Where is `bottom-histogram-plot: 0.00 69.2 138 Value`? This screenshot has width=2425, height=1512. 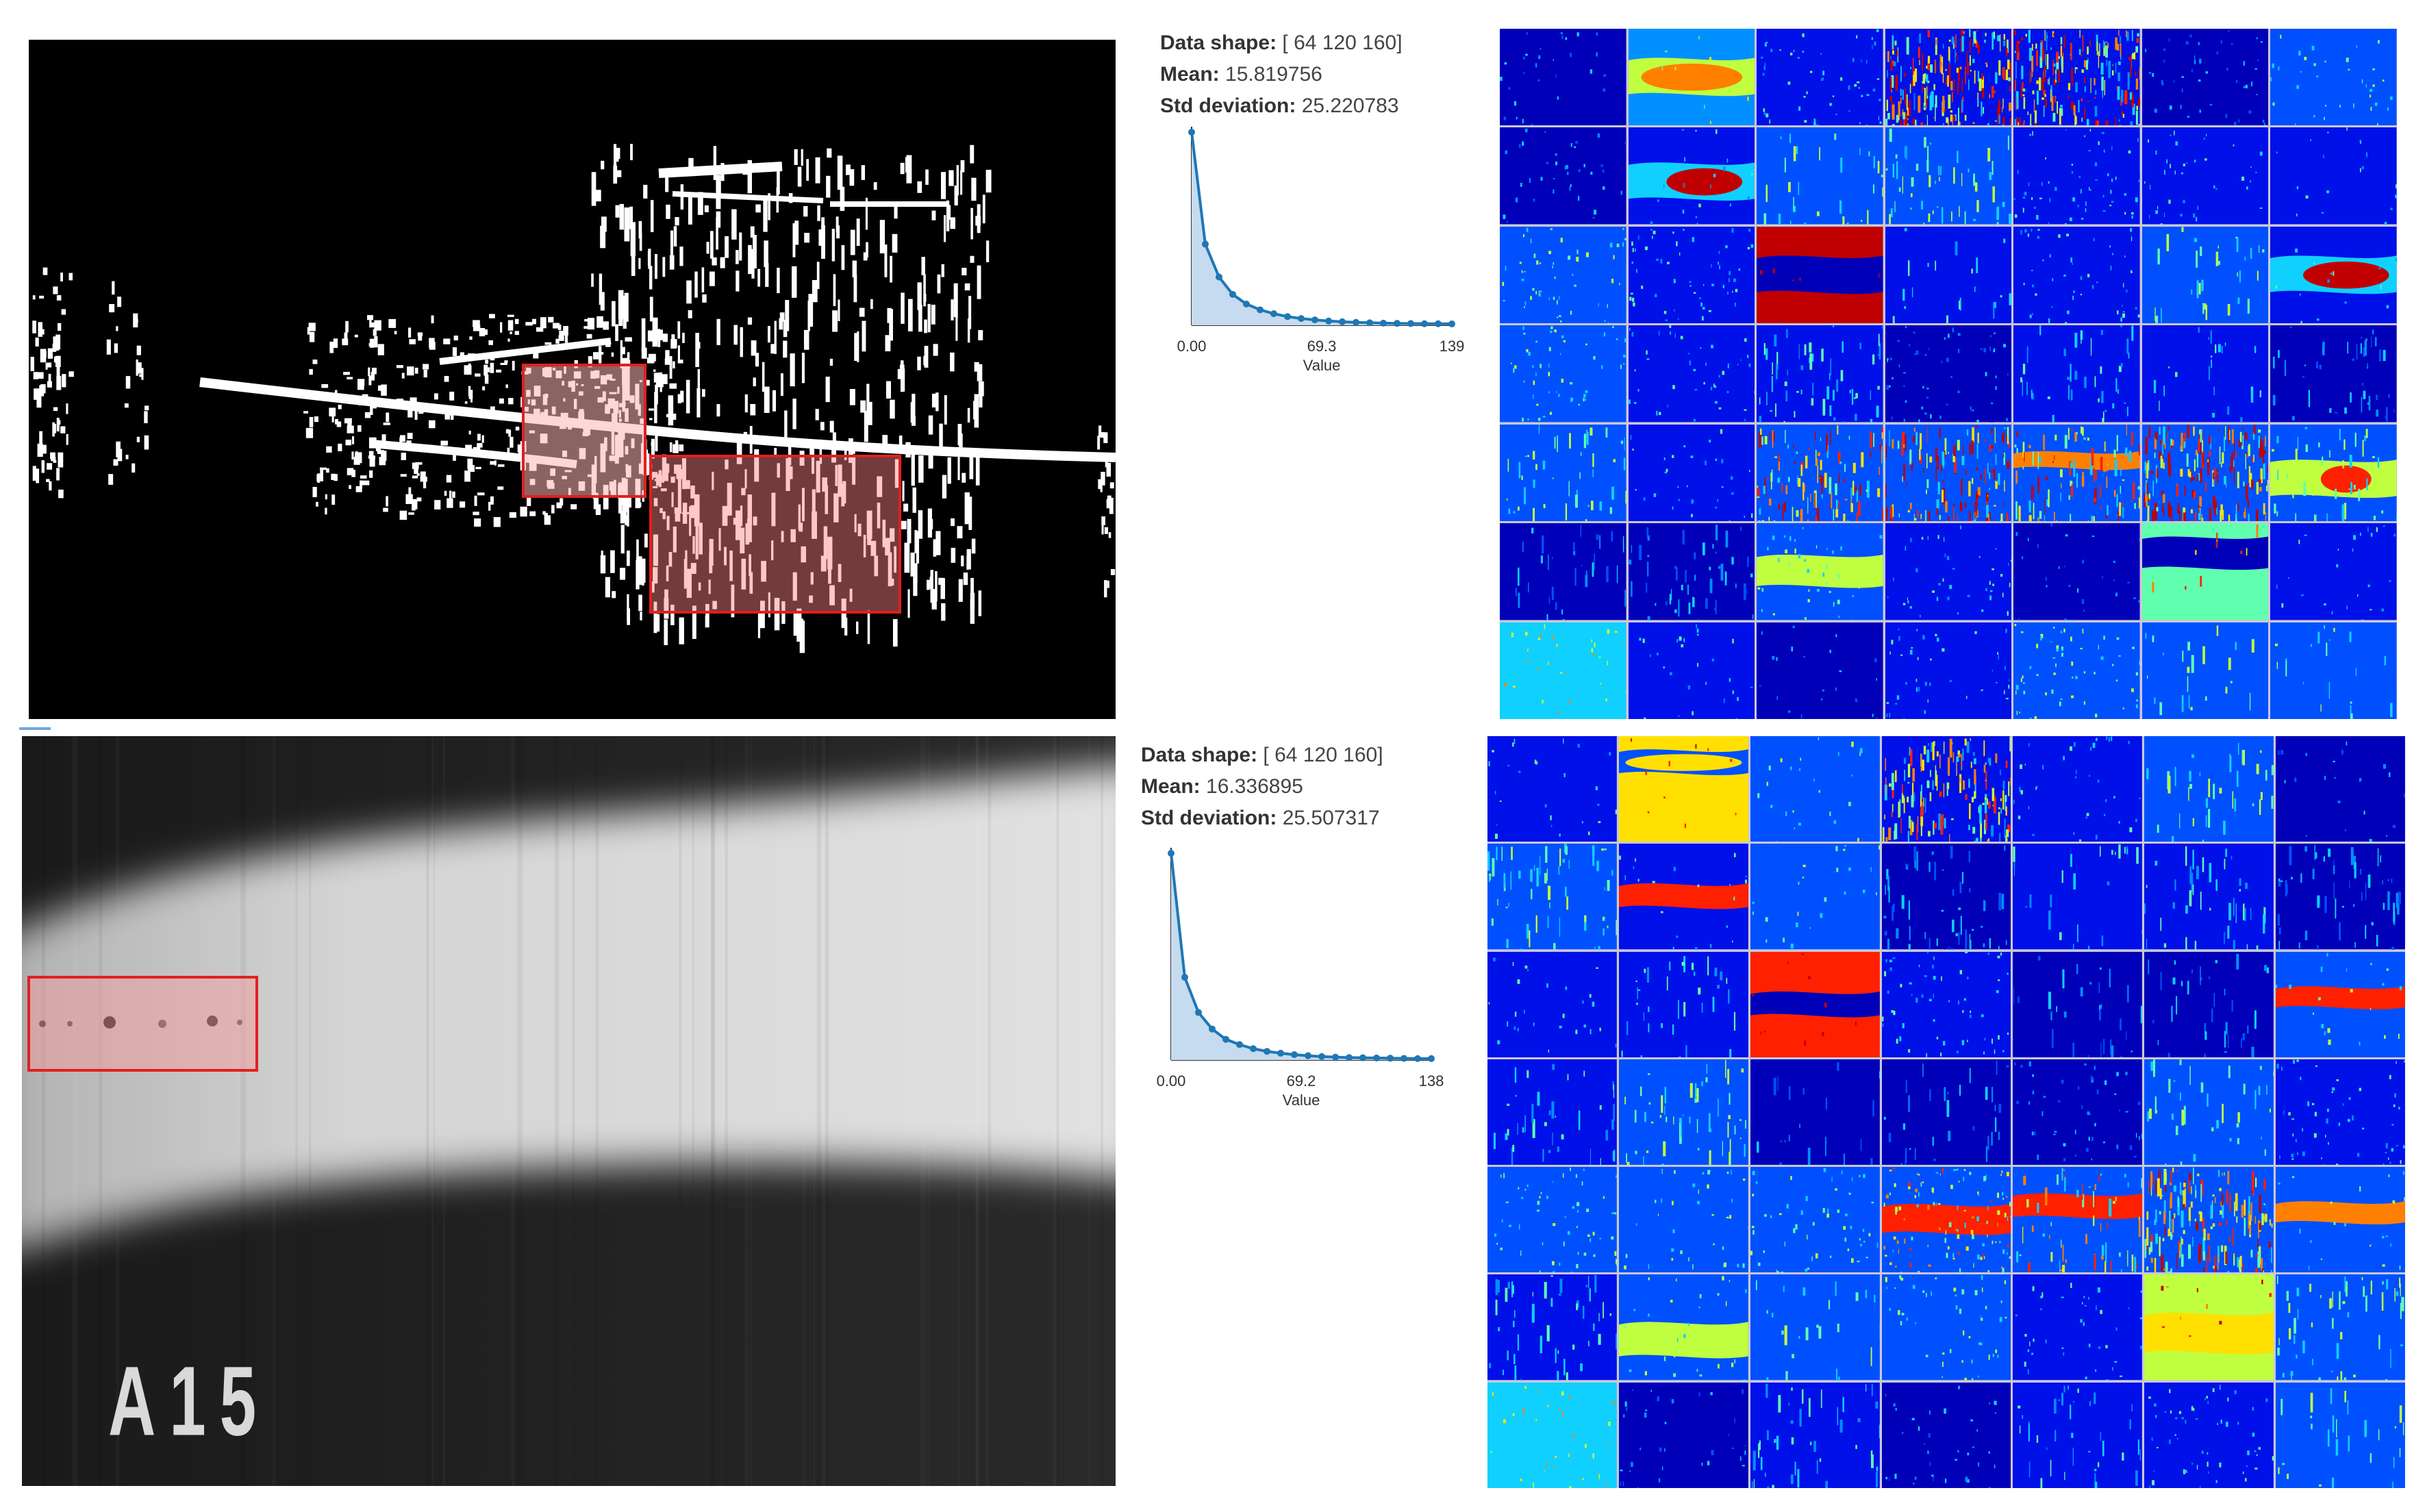
bottom-histogram-plot: 0.00 69.2 138 Value is located at coordinates (1300, 979).